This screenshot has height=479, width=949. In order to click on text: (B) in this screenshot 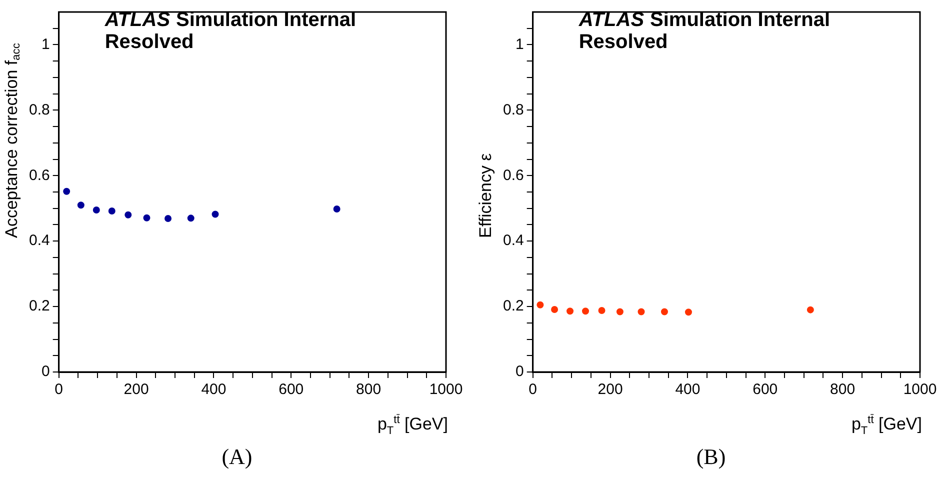, I will do `click(711, 457)`.